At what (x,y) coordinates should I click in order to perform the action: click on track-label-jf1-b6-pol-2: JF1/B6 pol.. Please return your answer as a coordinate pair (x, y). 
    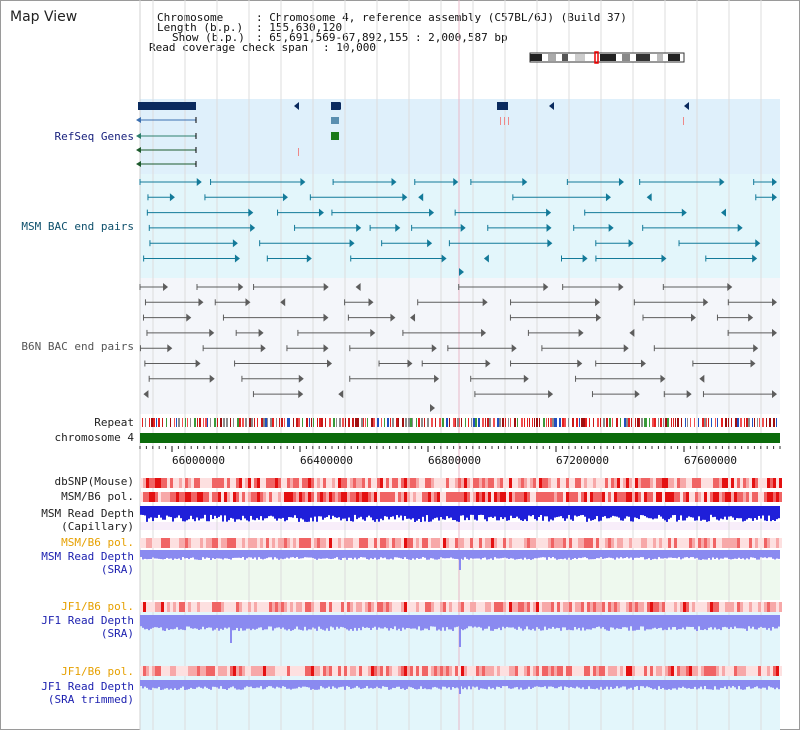
    Looking at the image, I should click on (97, 671).